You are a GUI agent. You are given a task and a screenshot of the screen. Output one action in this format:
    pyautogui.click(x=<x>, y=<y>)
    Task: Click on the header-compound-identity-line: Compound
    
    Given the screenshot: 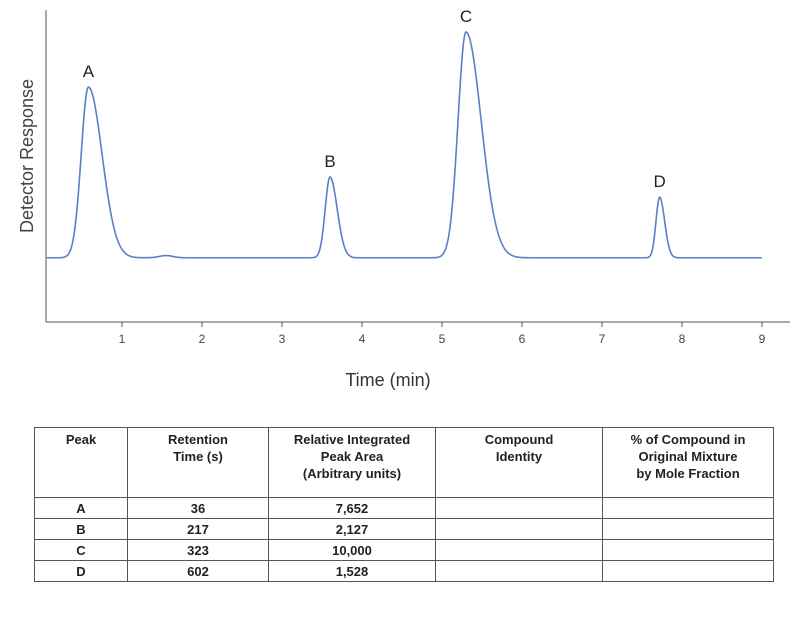 What is the action you would take?
    pyautogui.click(x=519, y=439)
    